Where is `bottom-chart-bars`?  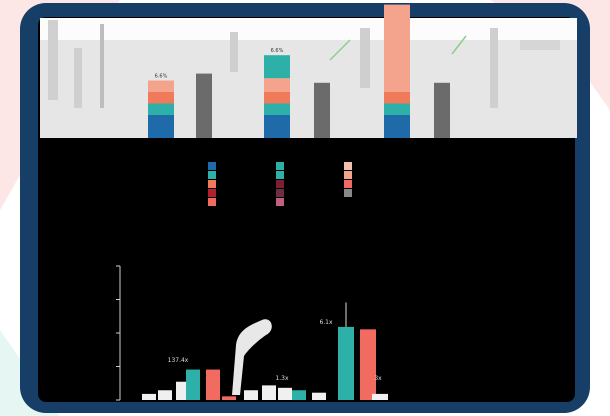
bottom-chart-bars is located at coordinates (265, 351).